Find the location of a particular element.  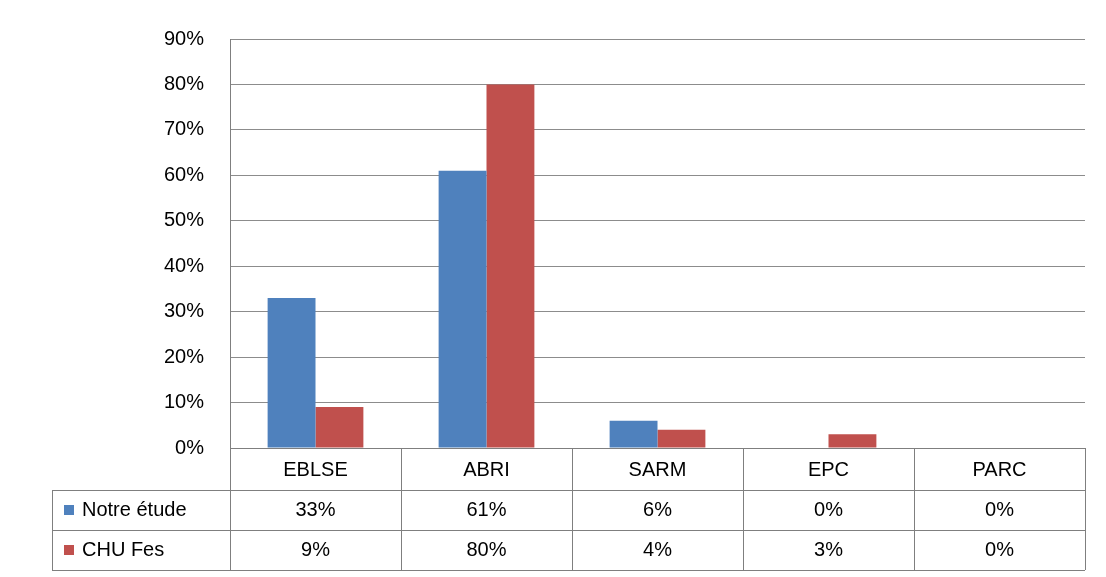

y-tick-label: 10% is located at coordinates (184, 401).